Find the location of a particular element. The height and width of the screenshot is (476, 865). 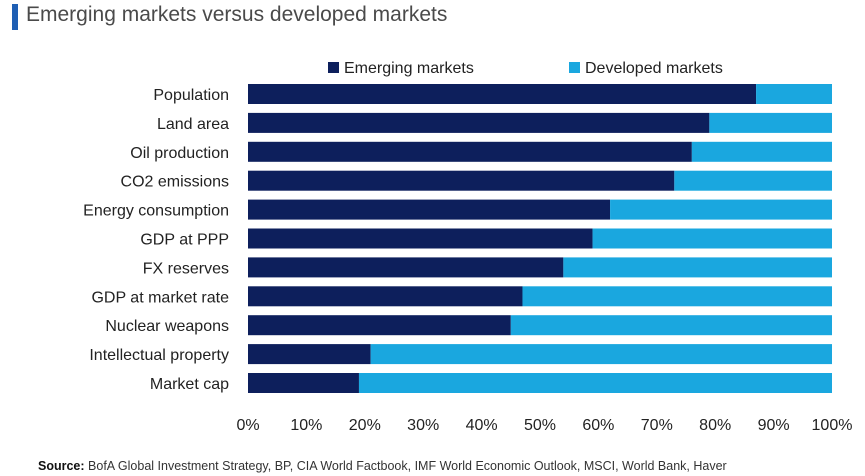

category-label-nuclear-weapons: Nuclear weapons is located at coordinates (167, 326).